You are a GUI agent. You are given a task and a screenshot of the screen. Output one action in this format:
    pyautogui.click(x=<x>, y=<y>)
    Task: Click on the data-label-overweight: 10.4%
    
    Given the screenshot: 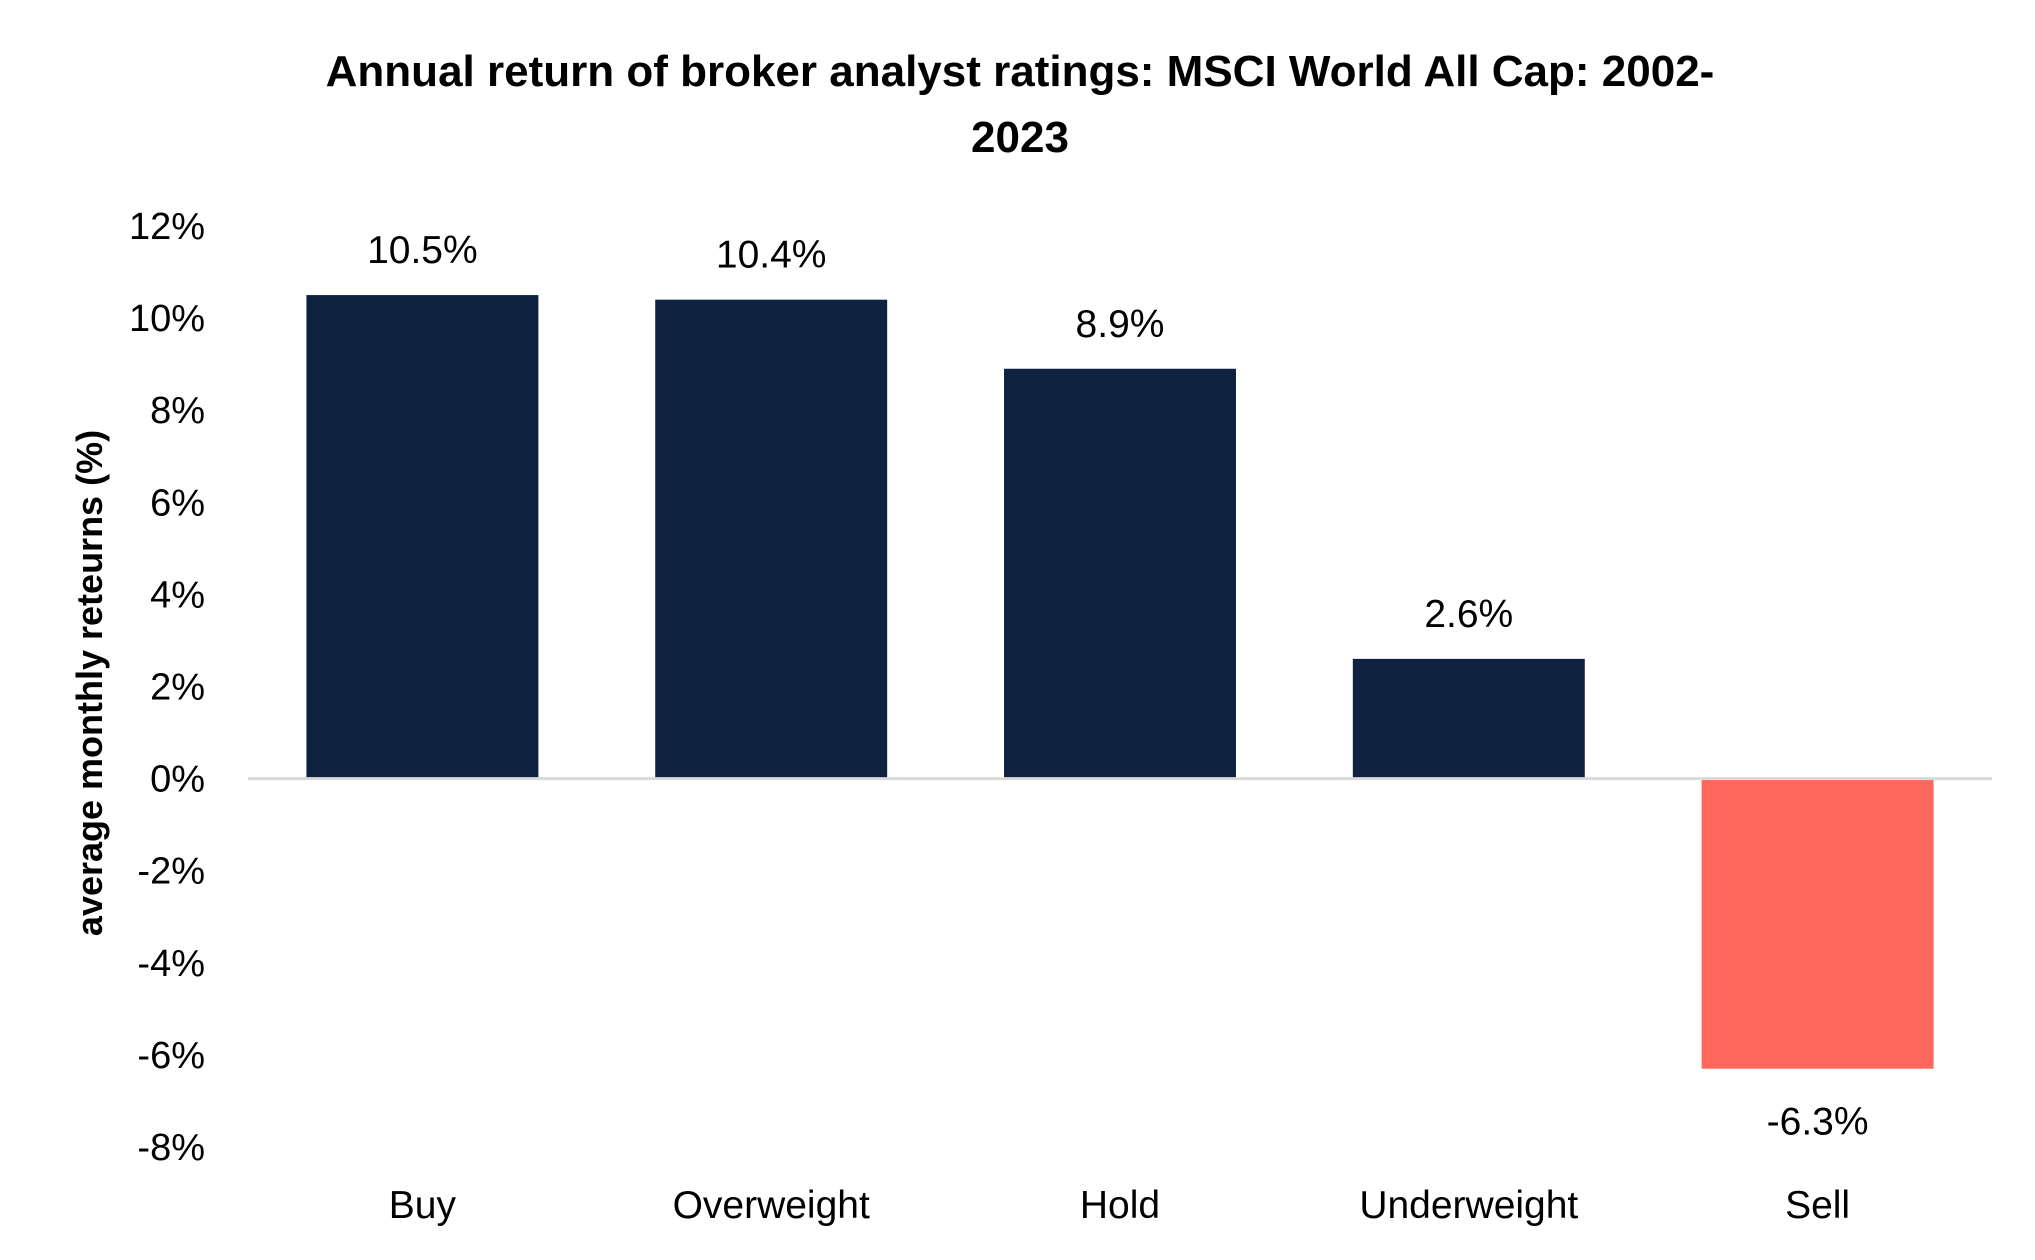 What is the action you would take?
    pyautogui.click(x=771, y=255)
    